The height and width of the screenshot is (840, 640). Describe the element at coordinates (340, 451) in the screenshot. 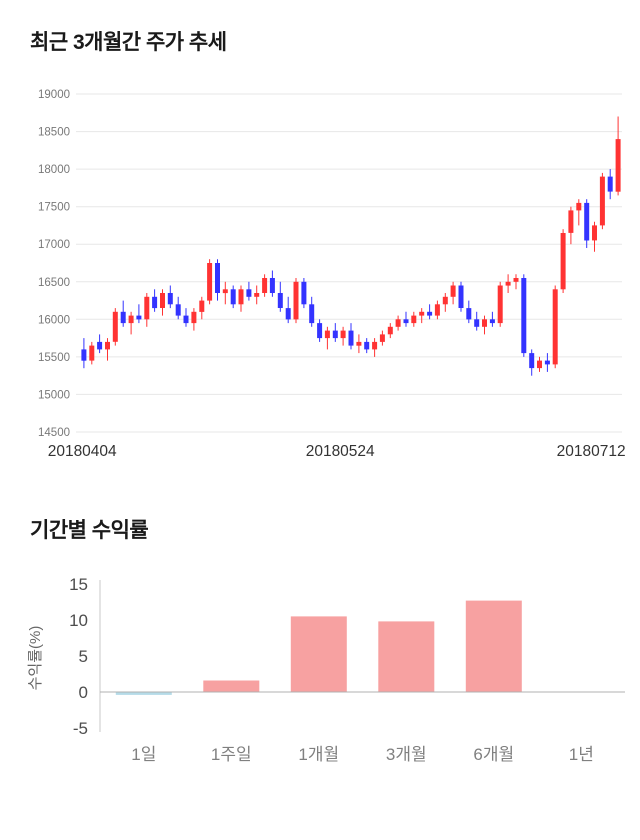

I see `x-axis-tick-label: 20180524` at that location.